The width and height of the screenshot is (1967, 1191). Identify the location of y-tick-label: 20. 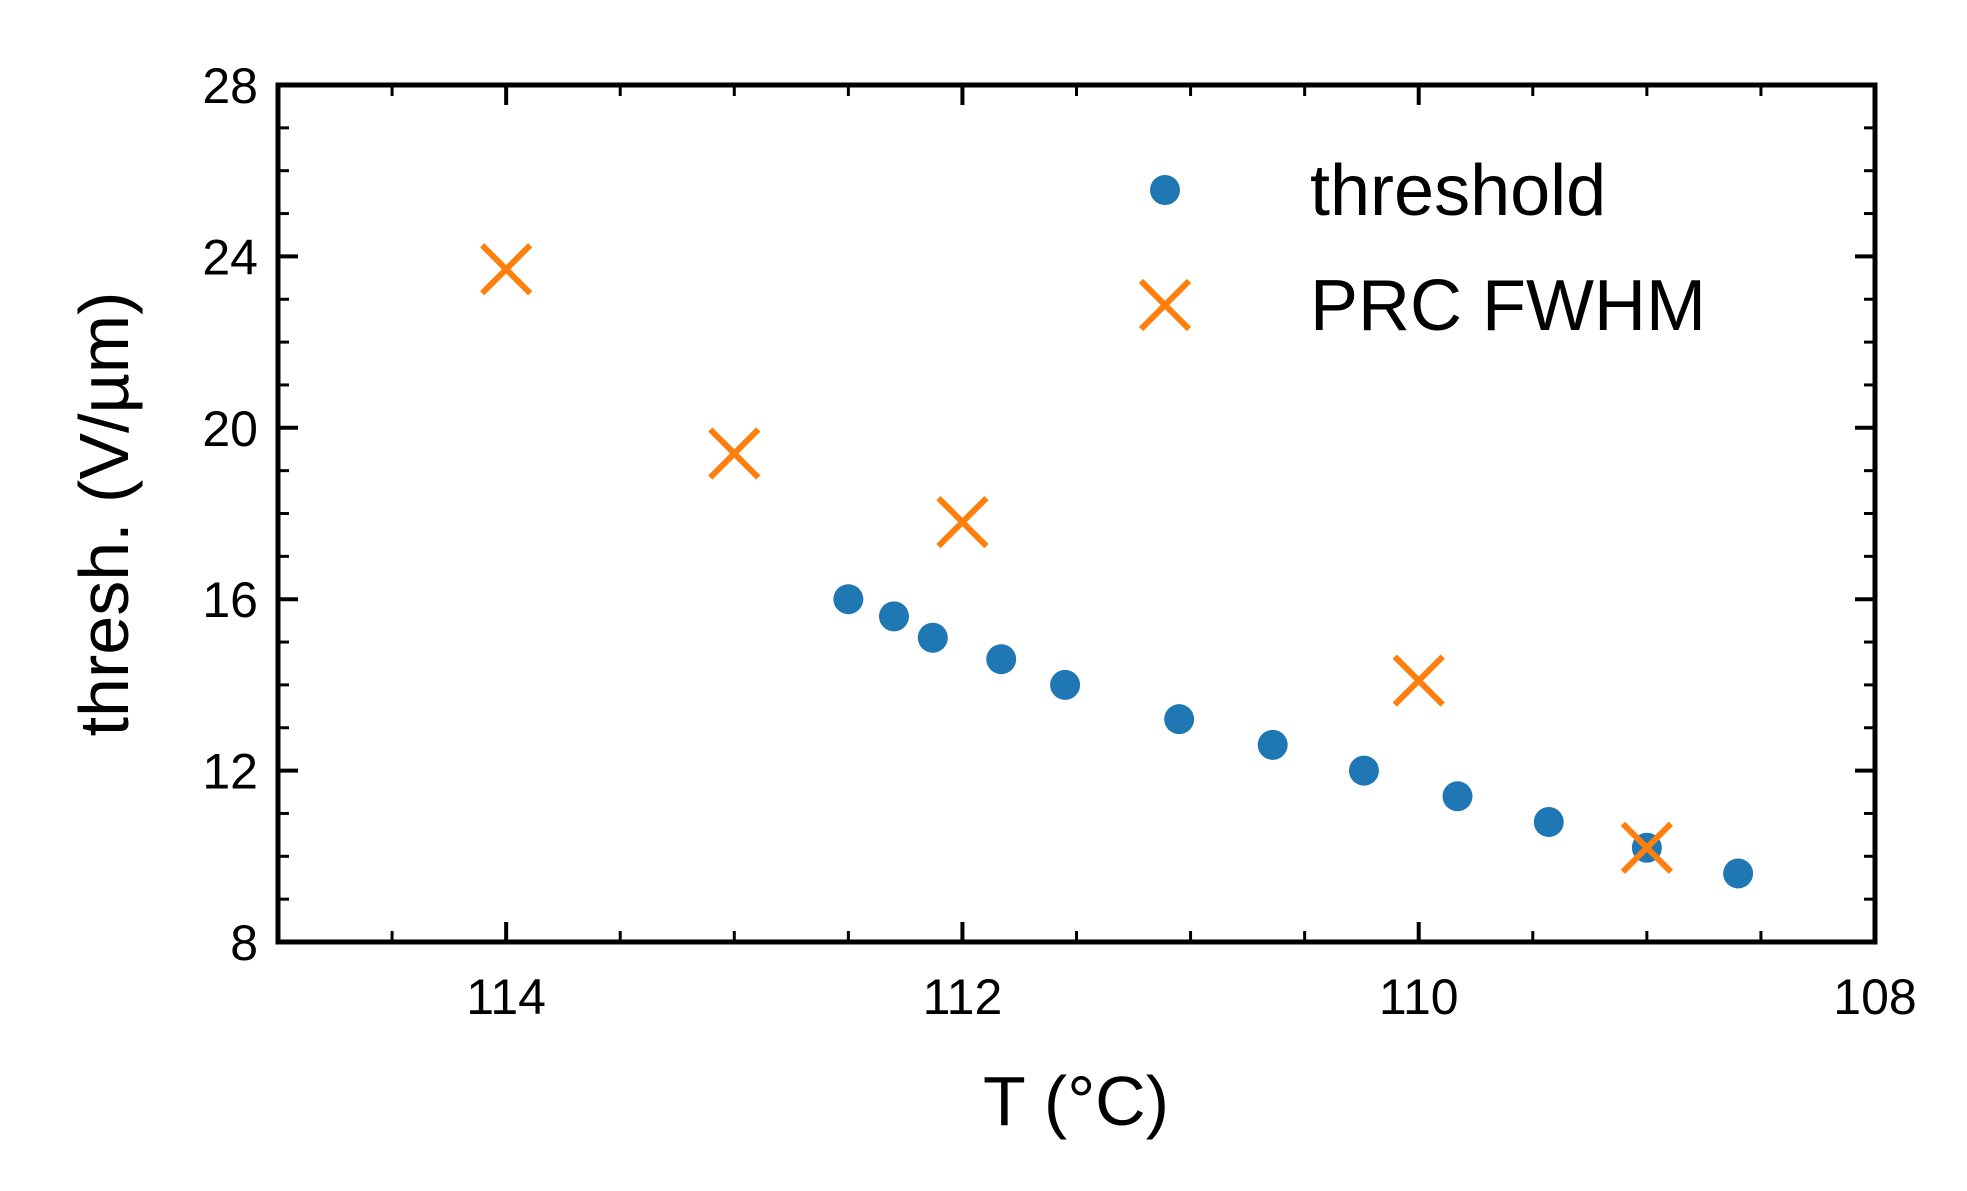
(230, 429).